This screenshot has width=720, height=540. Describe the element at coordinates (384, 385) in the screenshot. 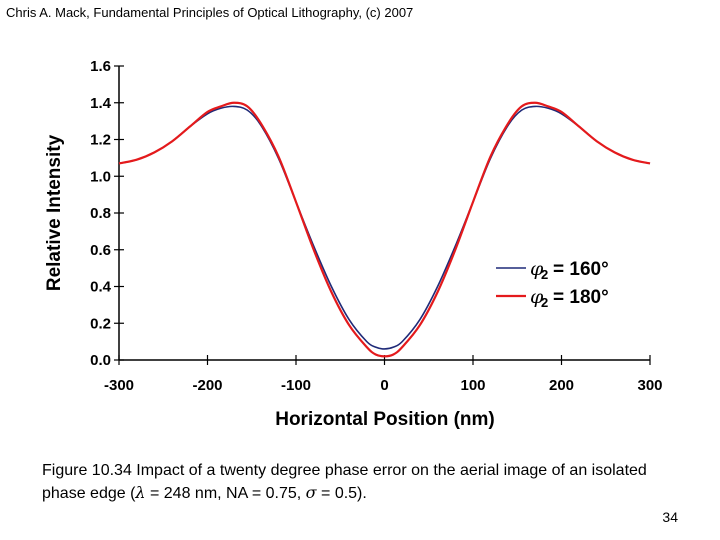

I see `x-tick-label: 0` at that location.